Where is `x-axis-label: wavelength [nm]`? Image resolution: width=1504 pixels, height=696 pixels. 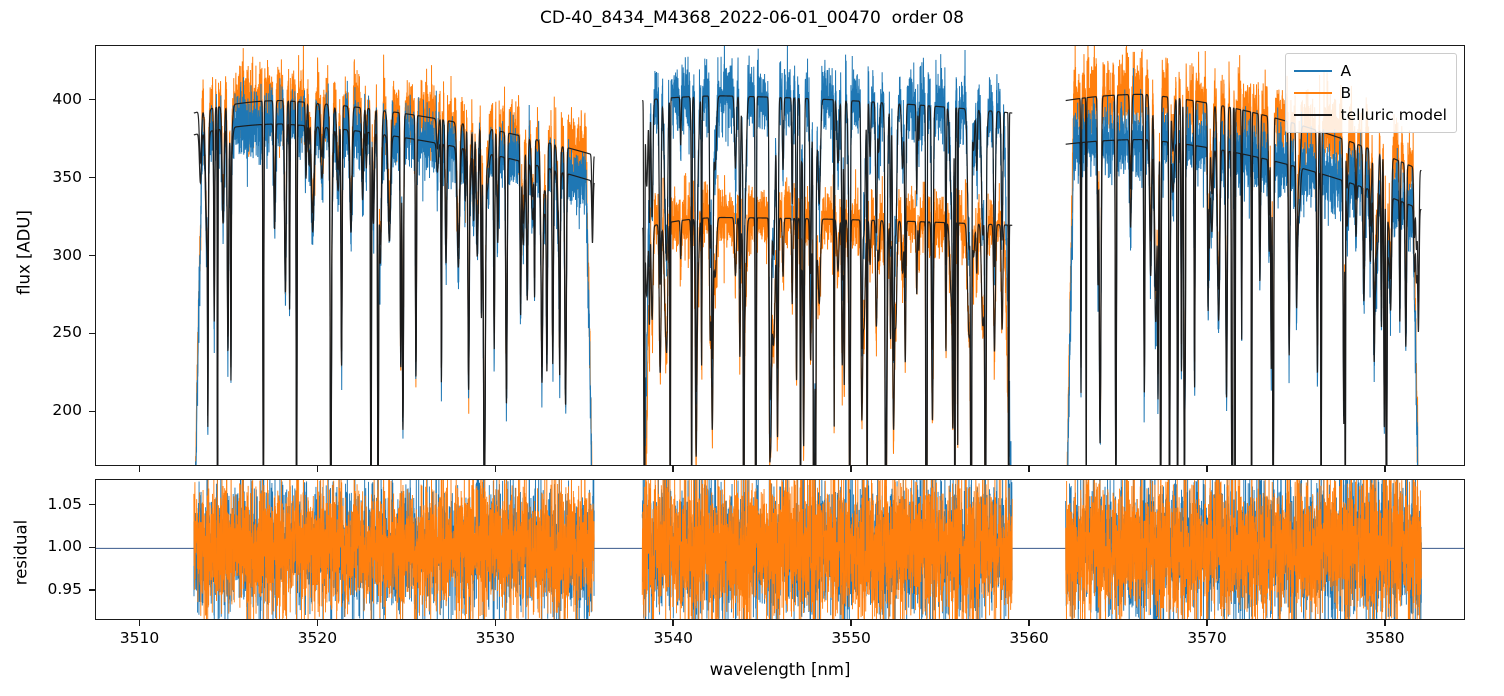 x-axis-label: wavelength [nm] is located at coordinates (780, 669).